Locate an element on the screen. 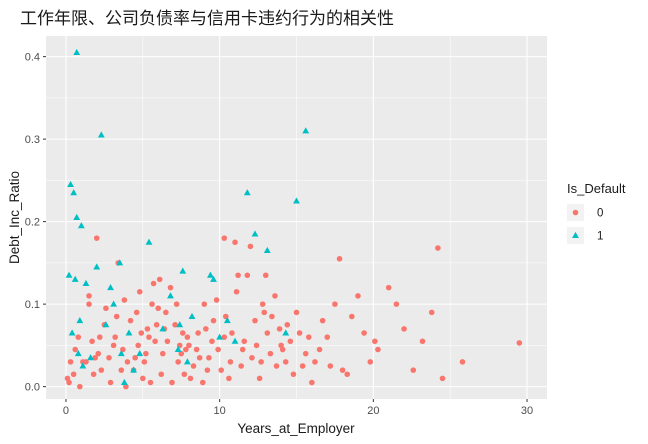 This screenshot has width=648, height=444. y-tick-labels: 0.0 0.1 0.2 0.3 0.4 is located at coordinates (32, 223).